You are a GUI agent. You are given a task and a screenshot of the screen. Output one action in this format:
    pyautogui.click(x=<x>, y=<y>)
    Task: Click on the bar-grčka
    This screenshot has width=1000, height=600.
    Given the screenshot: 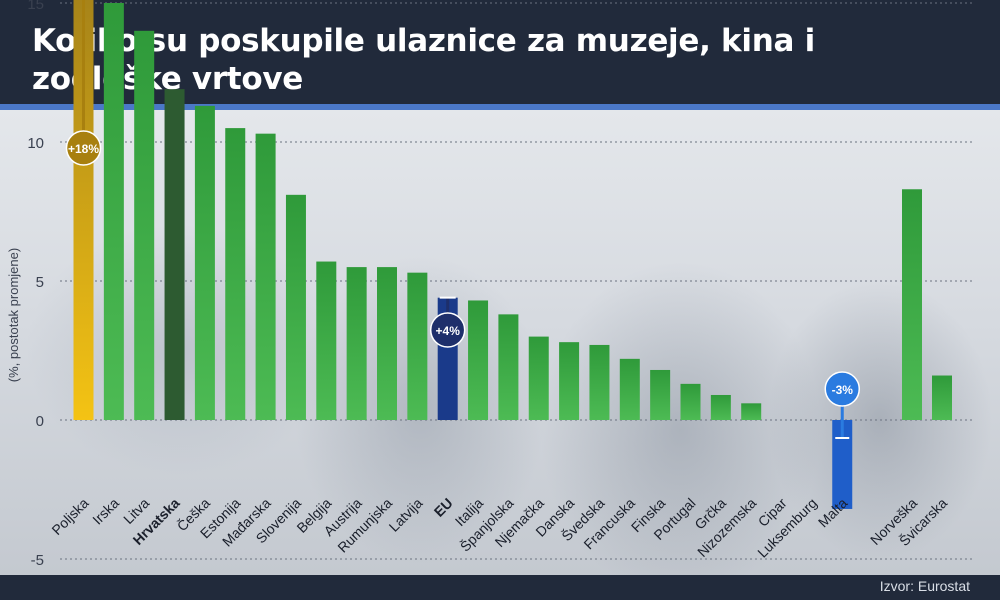 What is the action you would take?
    pyautogui.click(x=720, y=407)
    